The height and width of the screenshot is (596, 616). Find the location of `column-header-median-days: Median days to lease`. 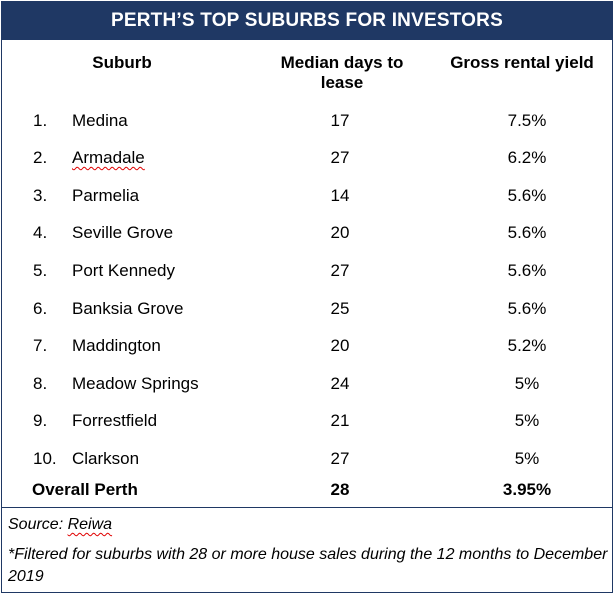

column-header-median-days: Median days to lease is located at coordinates (342, 72).